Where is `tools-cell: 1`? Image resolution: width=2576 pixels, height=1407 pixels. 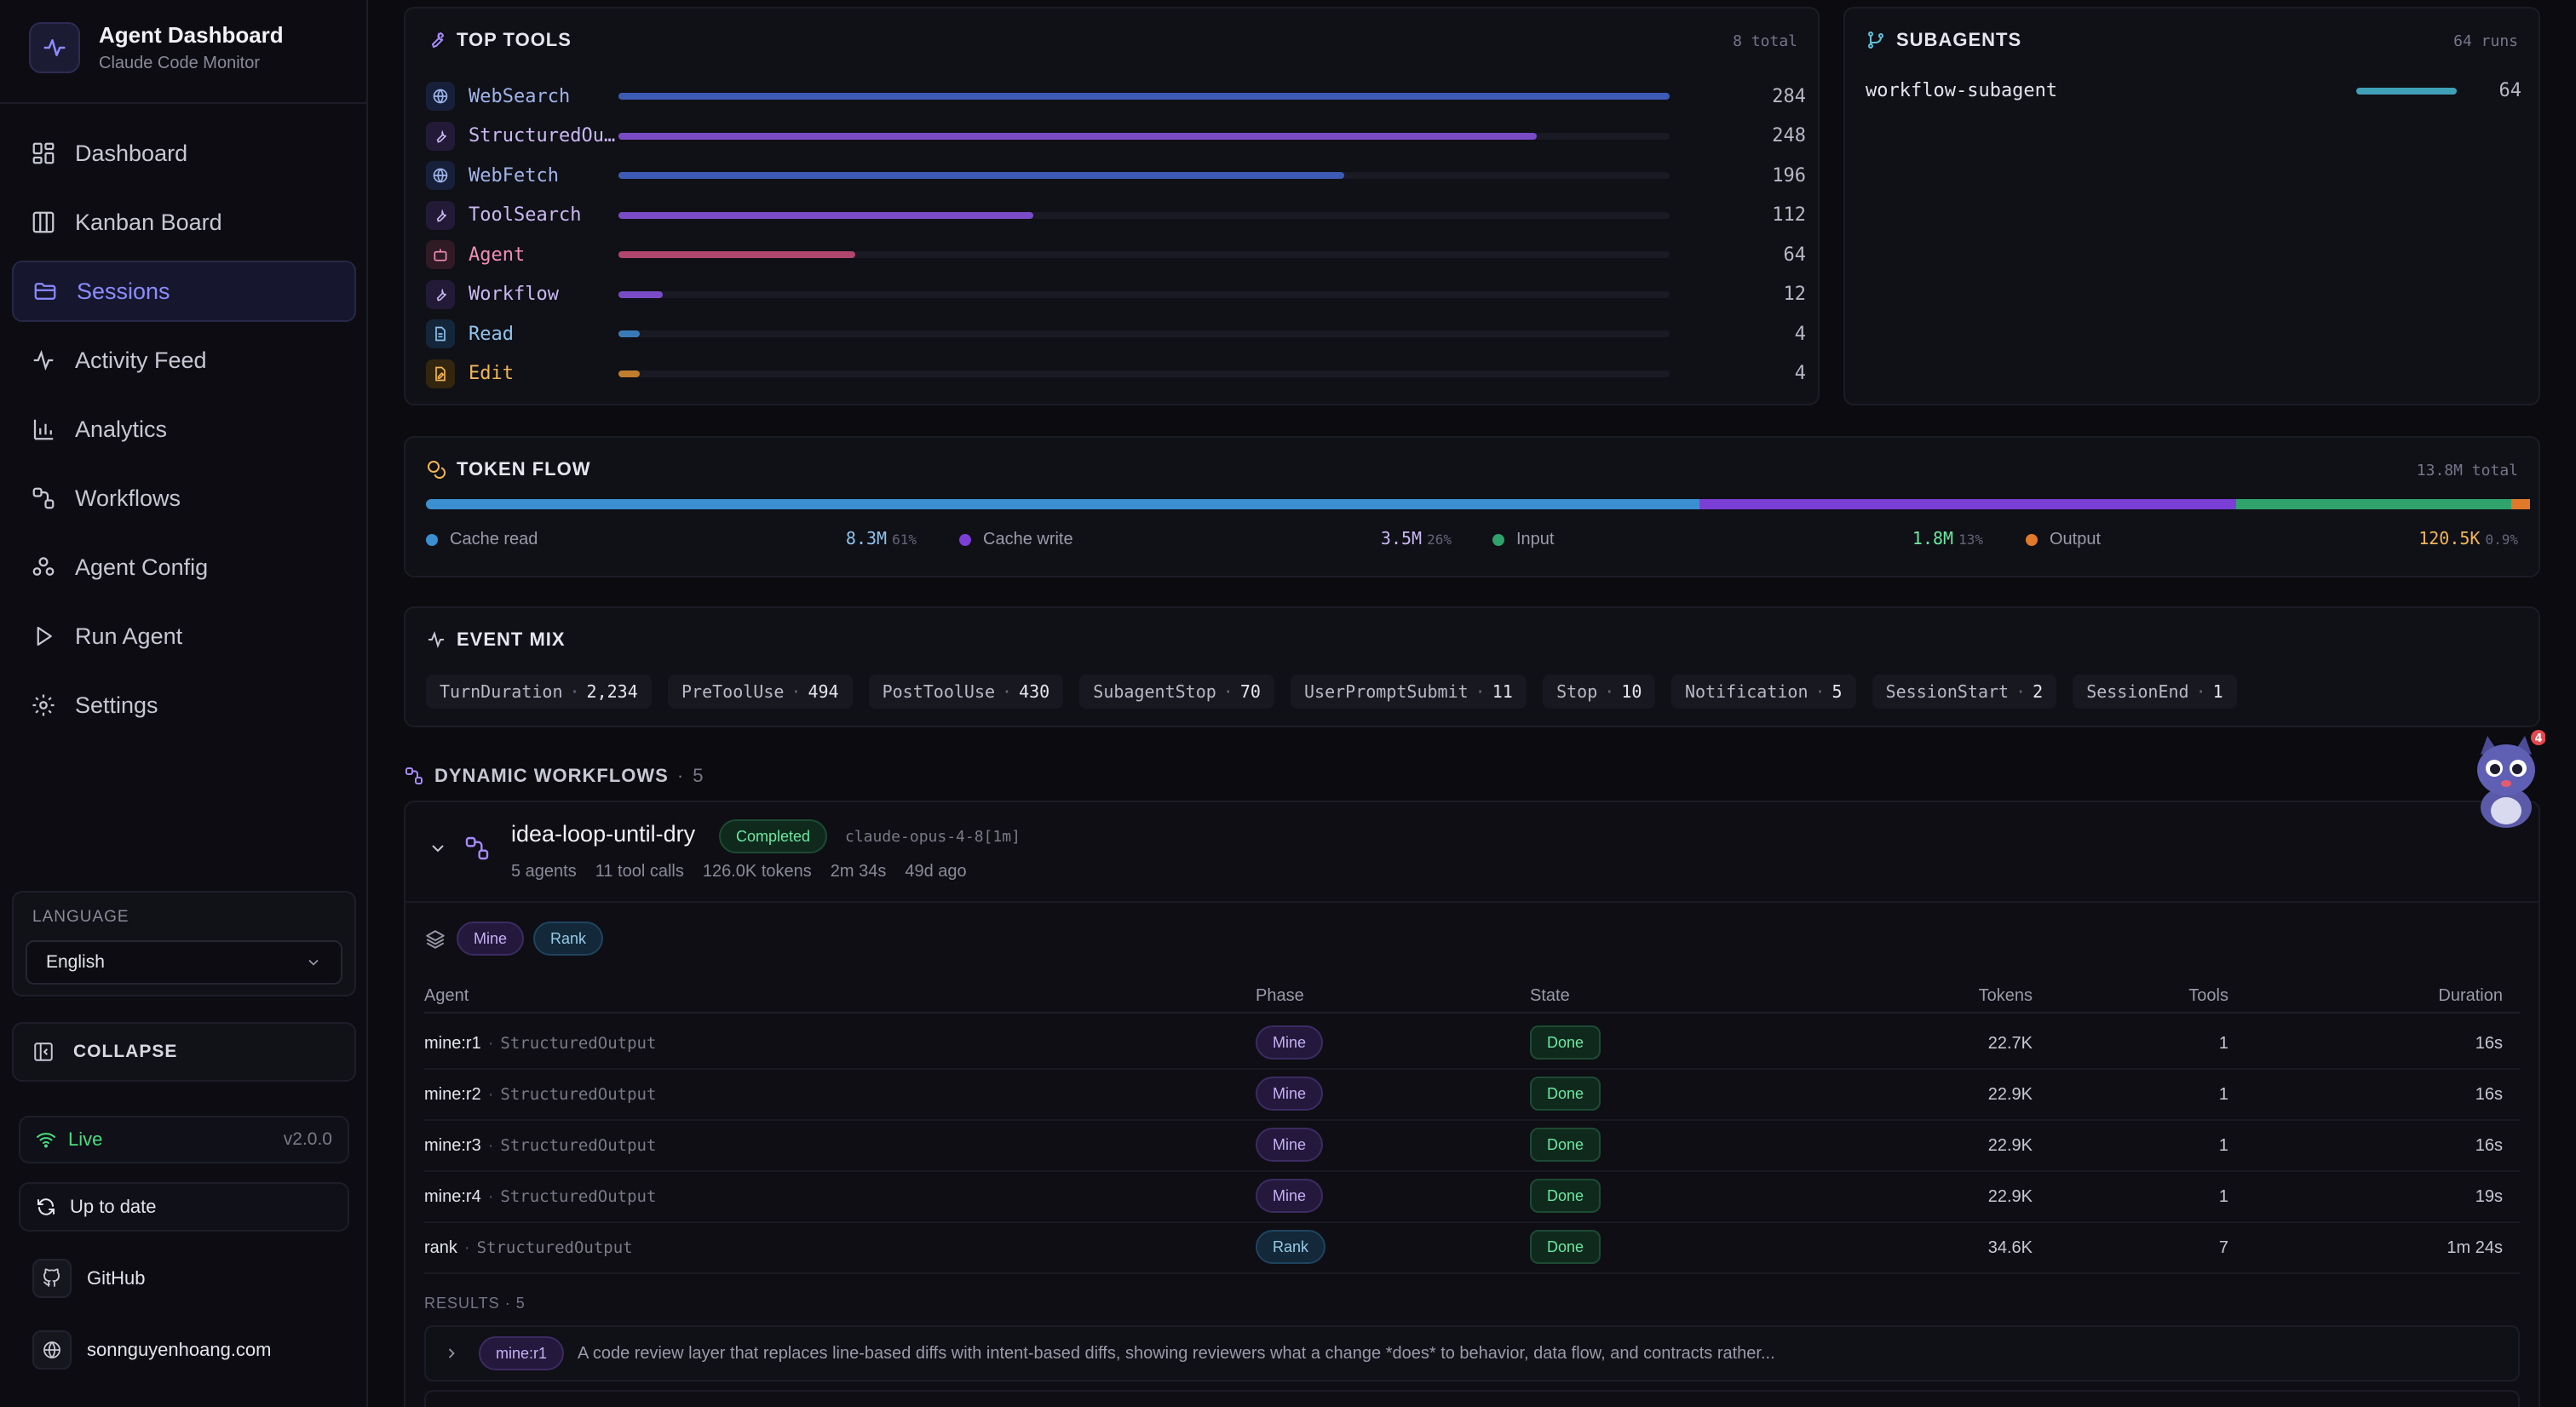 tools-cell: 1 is located at coordinates (2223, 1145).